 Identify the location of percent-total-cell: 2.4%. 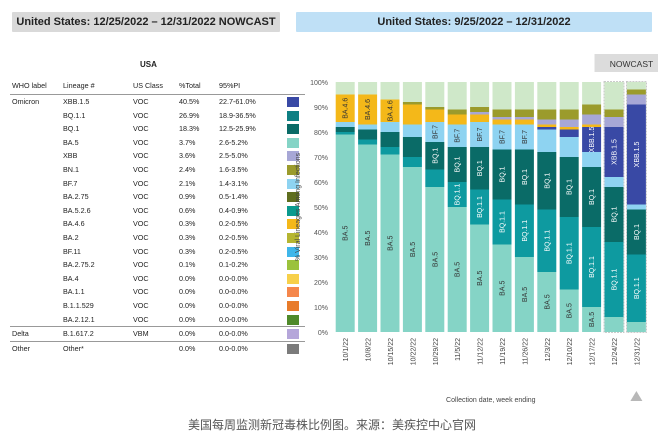
(187, 169).